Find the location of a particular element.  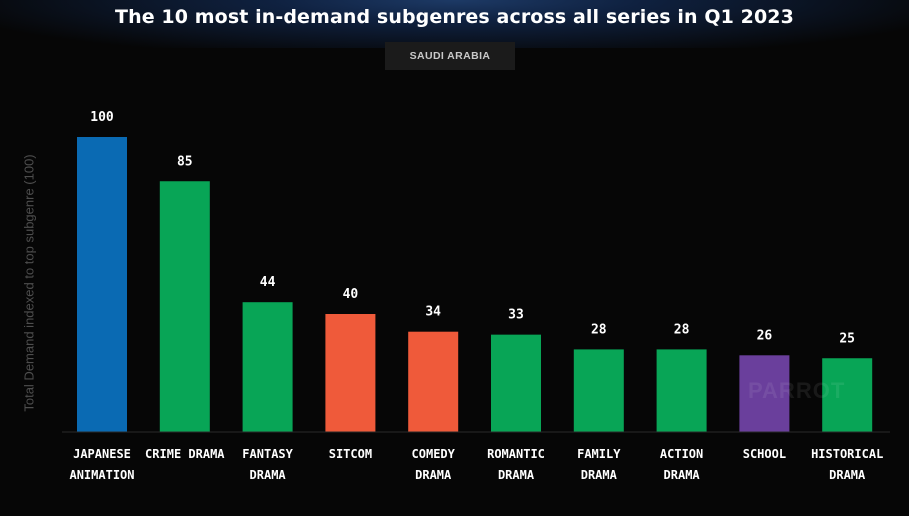

category-label-line: FANTASY is located at coordinates (267, 454).